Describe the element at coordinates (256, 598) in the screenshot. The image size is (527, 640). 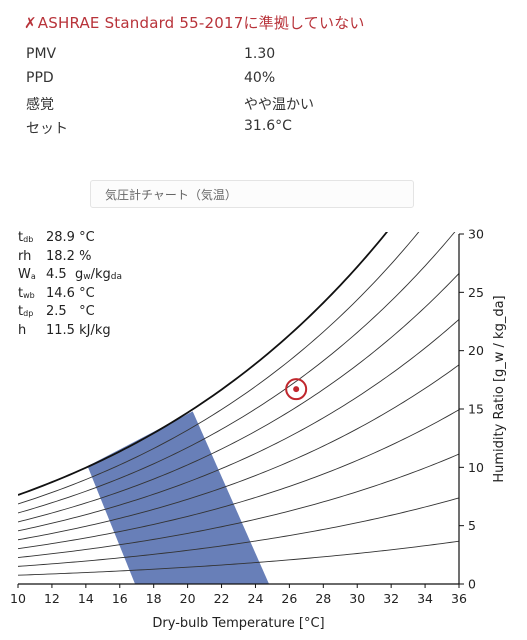
I see `x-tick-label: 24` at that location.